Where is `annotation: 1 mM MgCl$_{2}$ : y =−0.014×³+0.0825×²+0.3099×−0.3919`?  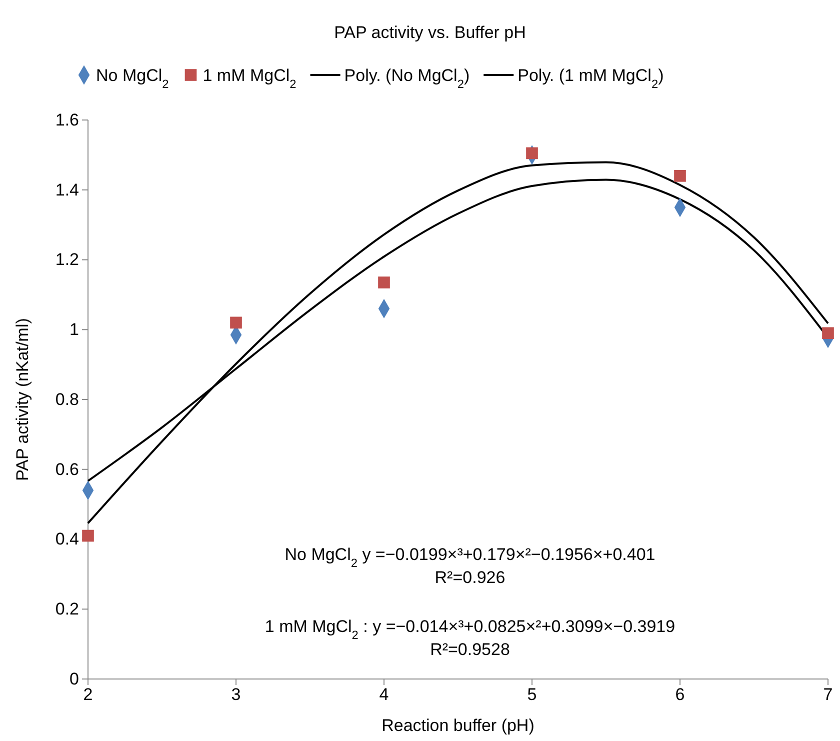 annotation: 1 mM MgCl$_{2}$ : y =−0.014×³+0.0825×²+0.3099×−0.3919 is located at coordinates (470, 629).